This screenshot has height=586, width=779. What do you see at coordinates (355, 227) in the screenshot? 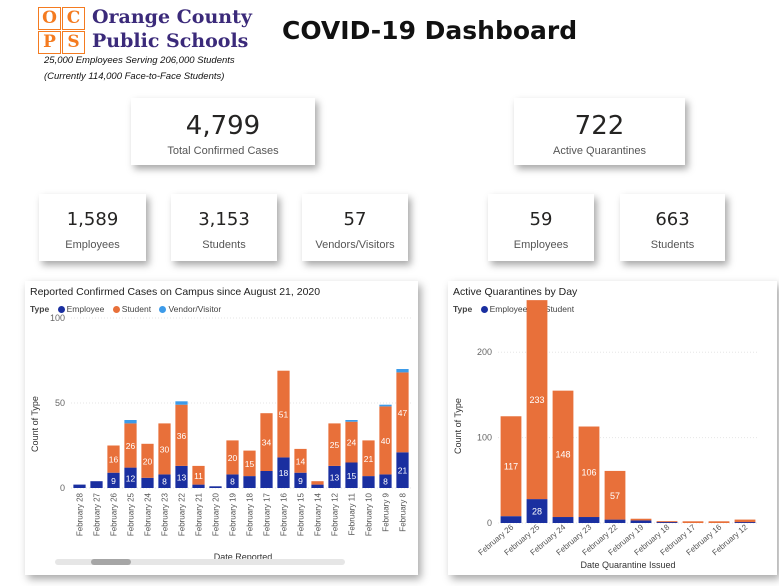
I see `kpi-case-vendors: 57 Vendors/Visitors` at bounding box center [355, 227].